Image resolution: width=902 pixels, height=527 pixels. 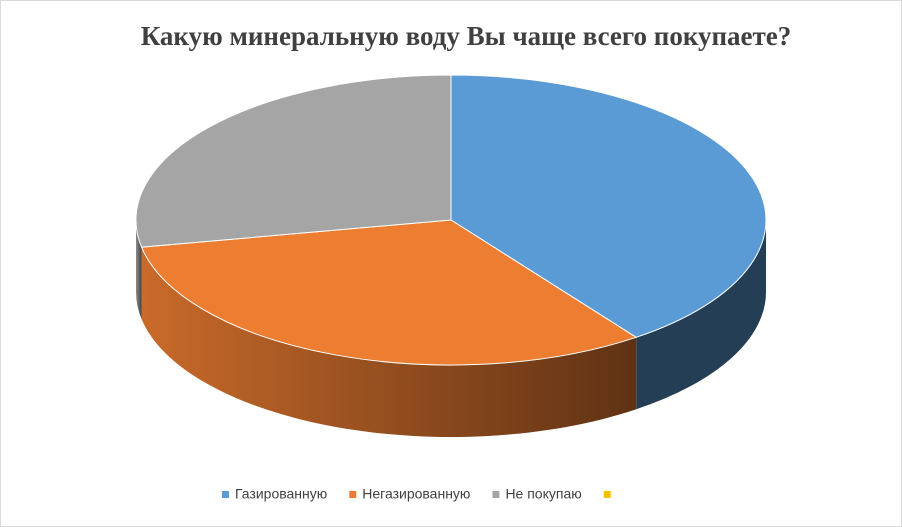 I want to click on legend-label: Негазированную, so click(x=416, y=494).